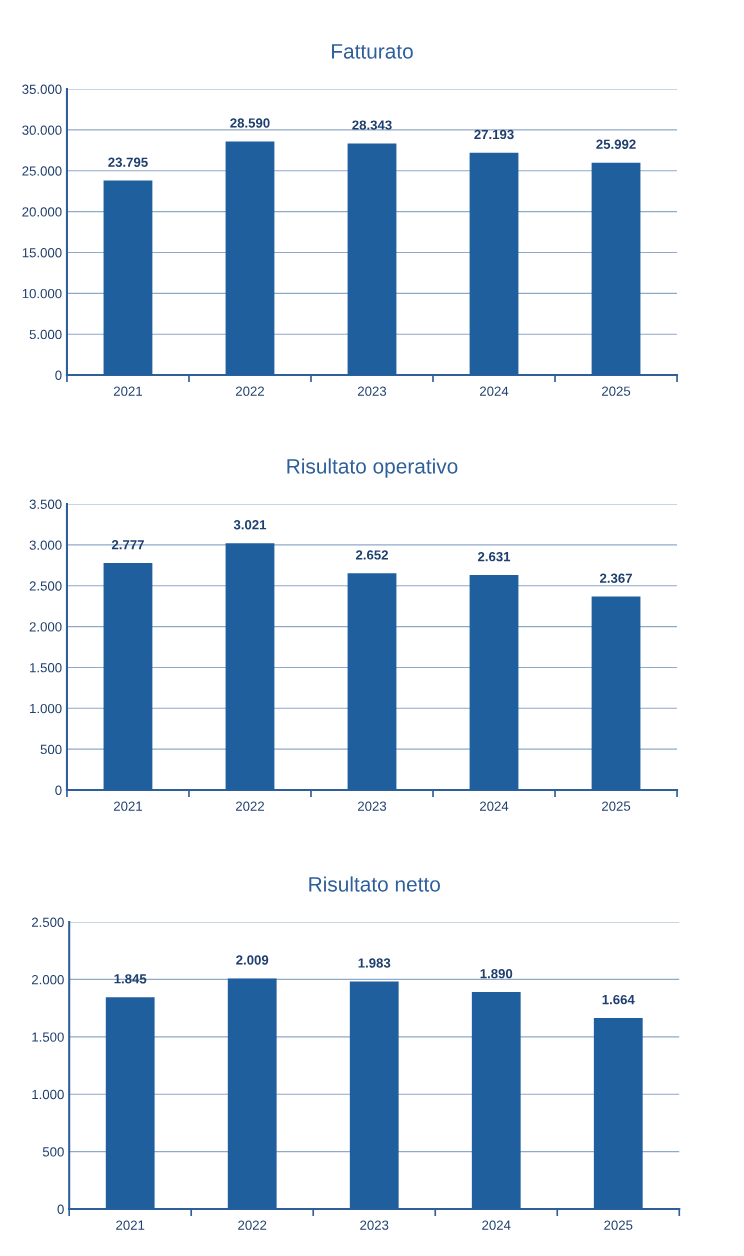 The width and height of the screenshot is (744, 1256). I want to click on y-tick-label: 30.000, so click(42, 130).